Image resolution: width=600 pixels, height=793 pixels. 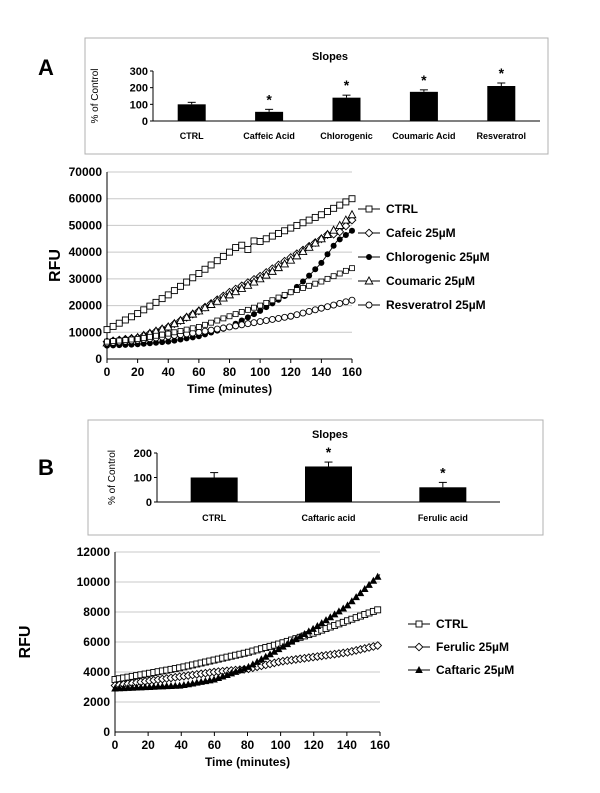 What do you see at coordinates (139, 72) in the screenshot?
I see `y-tick-label: 300` at bounding box center [139, 72].